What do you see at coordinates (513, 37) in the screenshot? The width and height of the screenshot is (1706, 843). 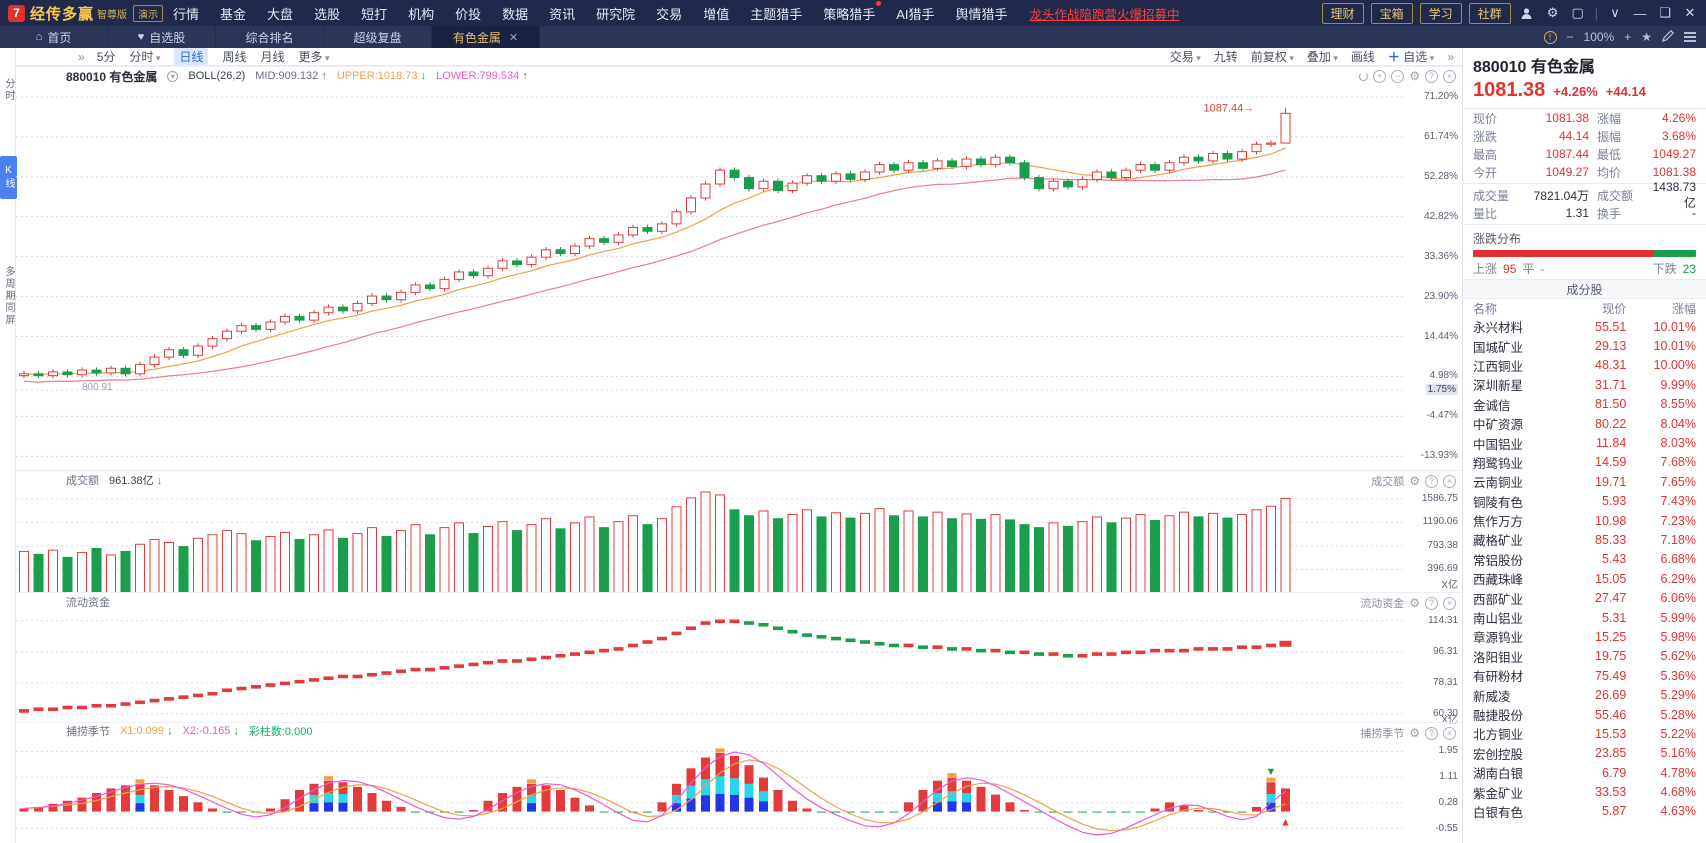 I see `close-tab-icon: ✕` at bounding box center [513, 37].